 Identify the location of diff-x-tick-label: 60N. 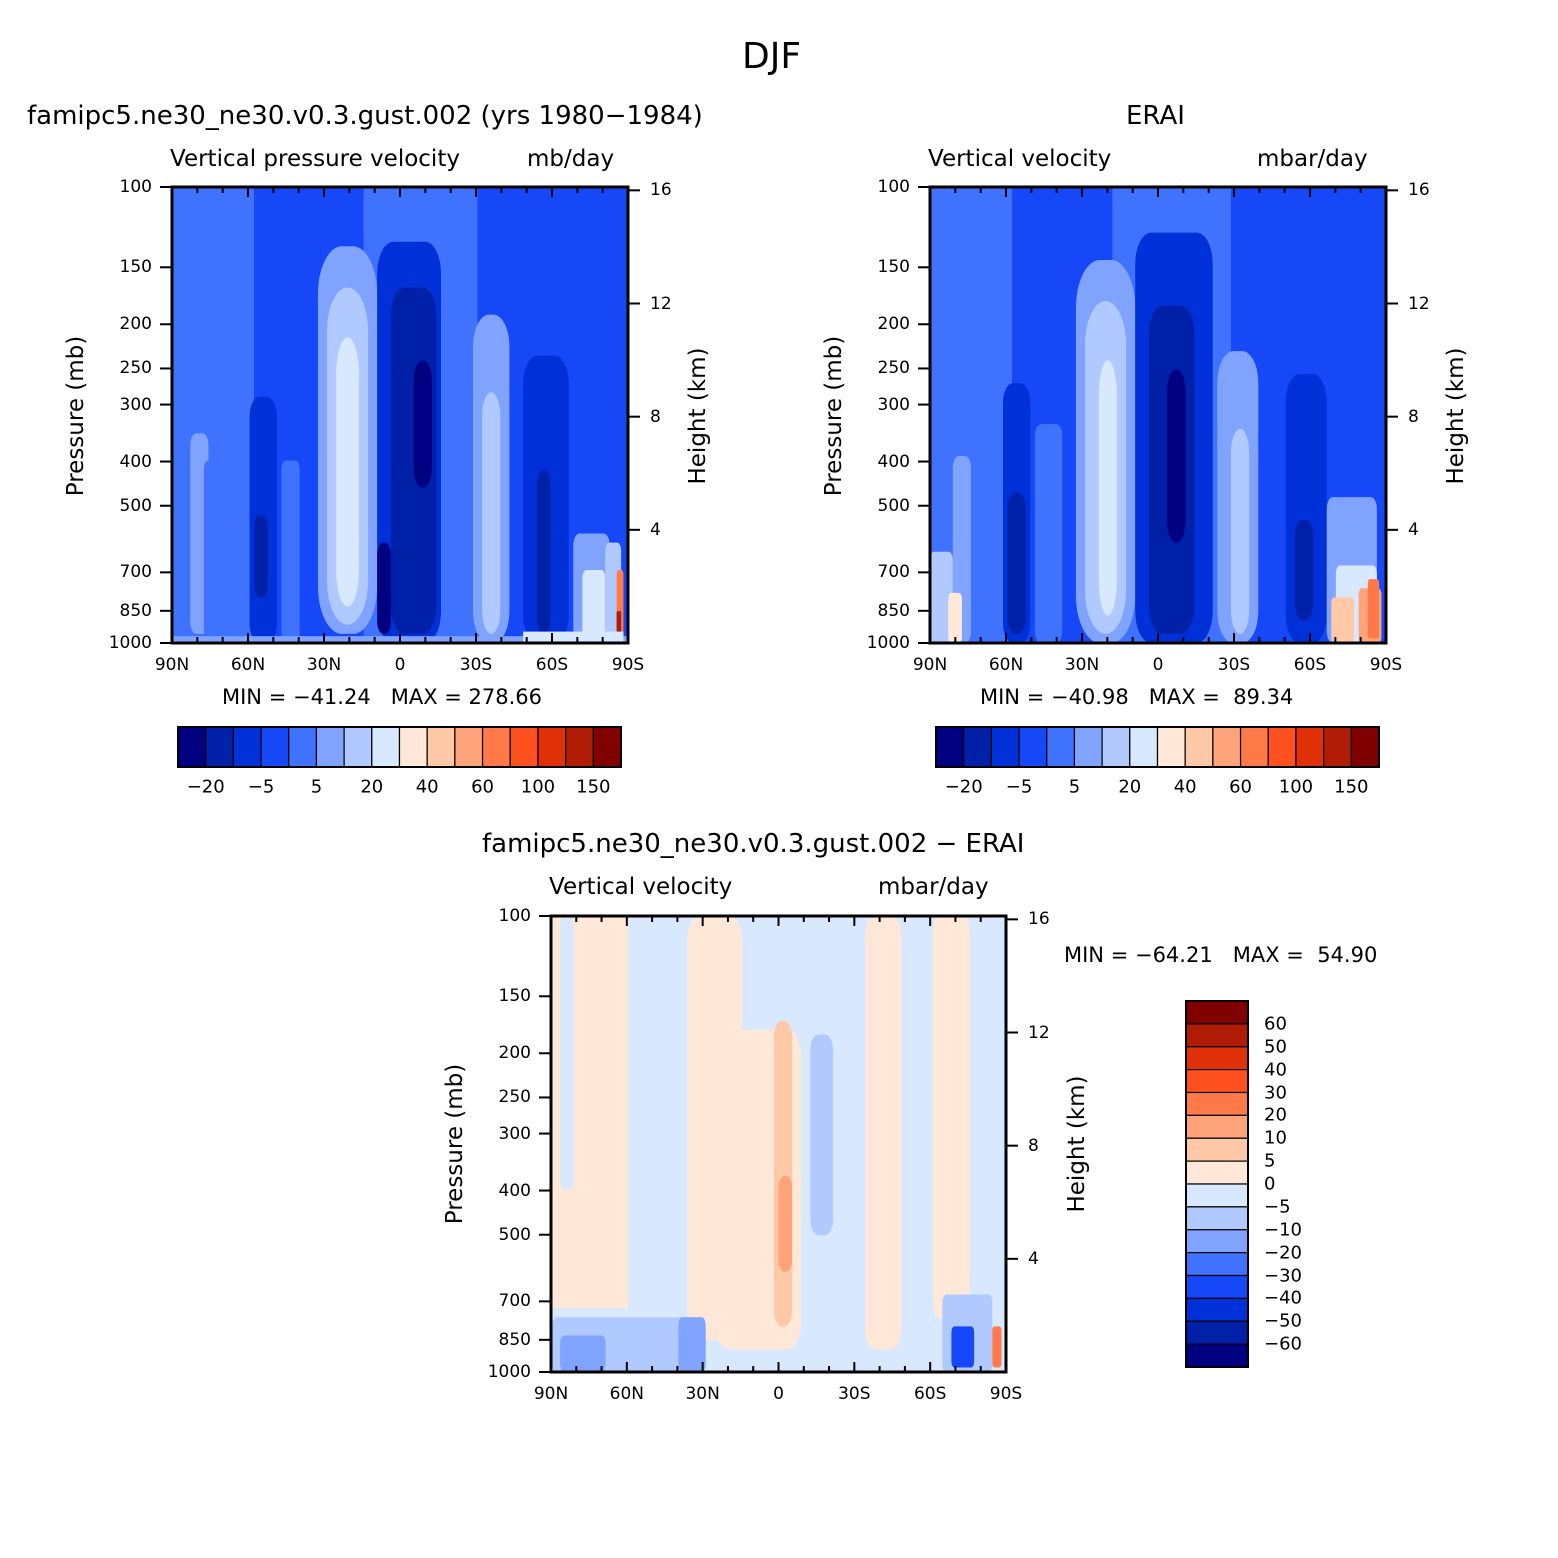
(627, 1394).